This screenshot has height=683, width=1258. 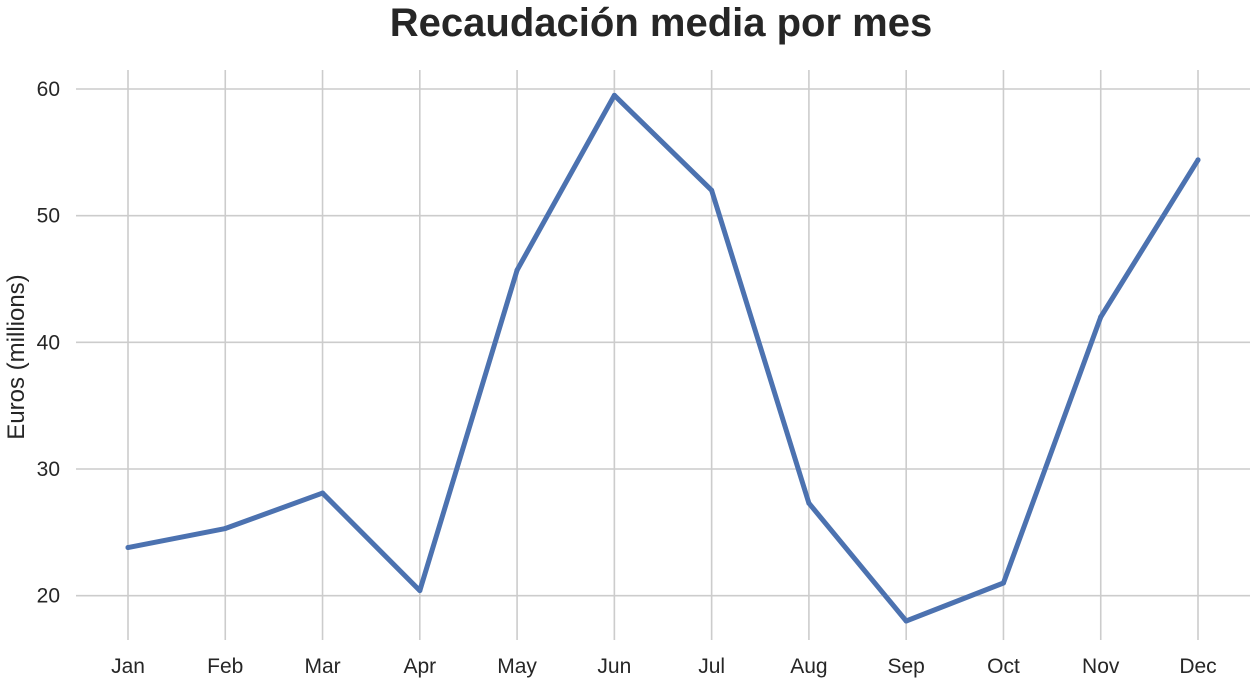 I want to click on x-tick-label: Feb, so click(x=225, y=666).